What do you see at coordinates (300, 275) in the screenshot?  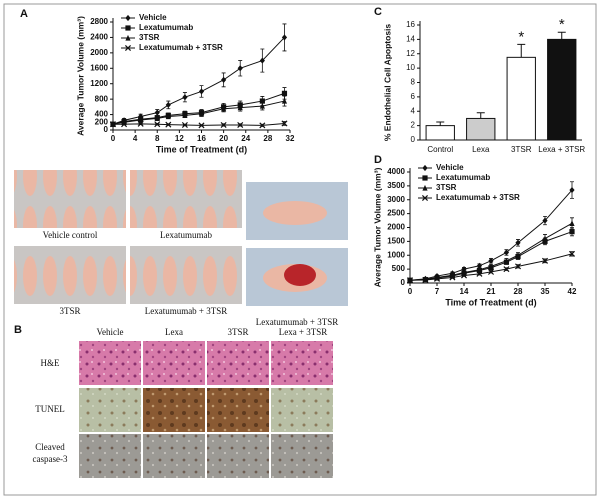 I see `tumor` at bounding box center [300, 275].